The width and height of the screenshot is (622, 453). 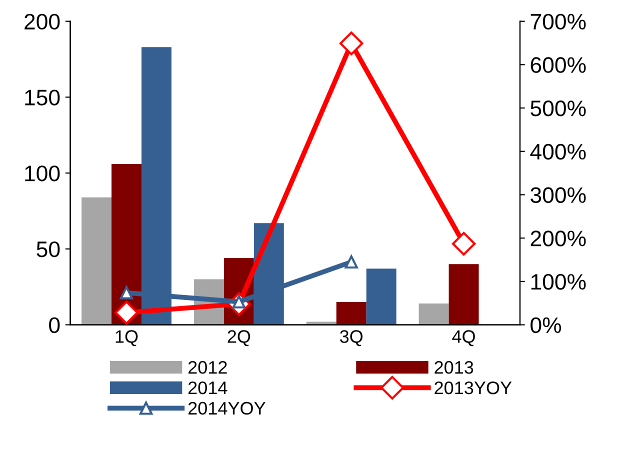 I want to click on y-tick-label: 150, so click(x=42, y=98).